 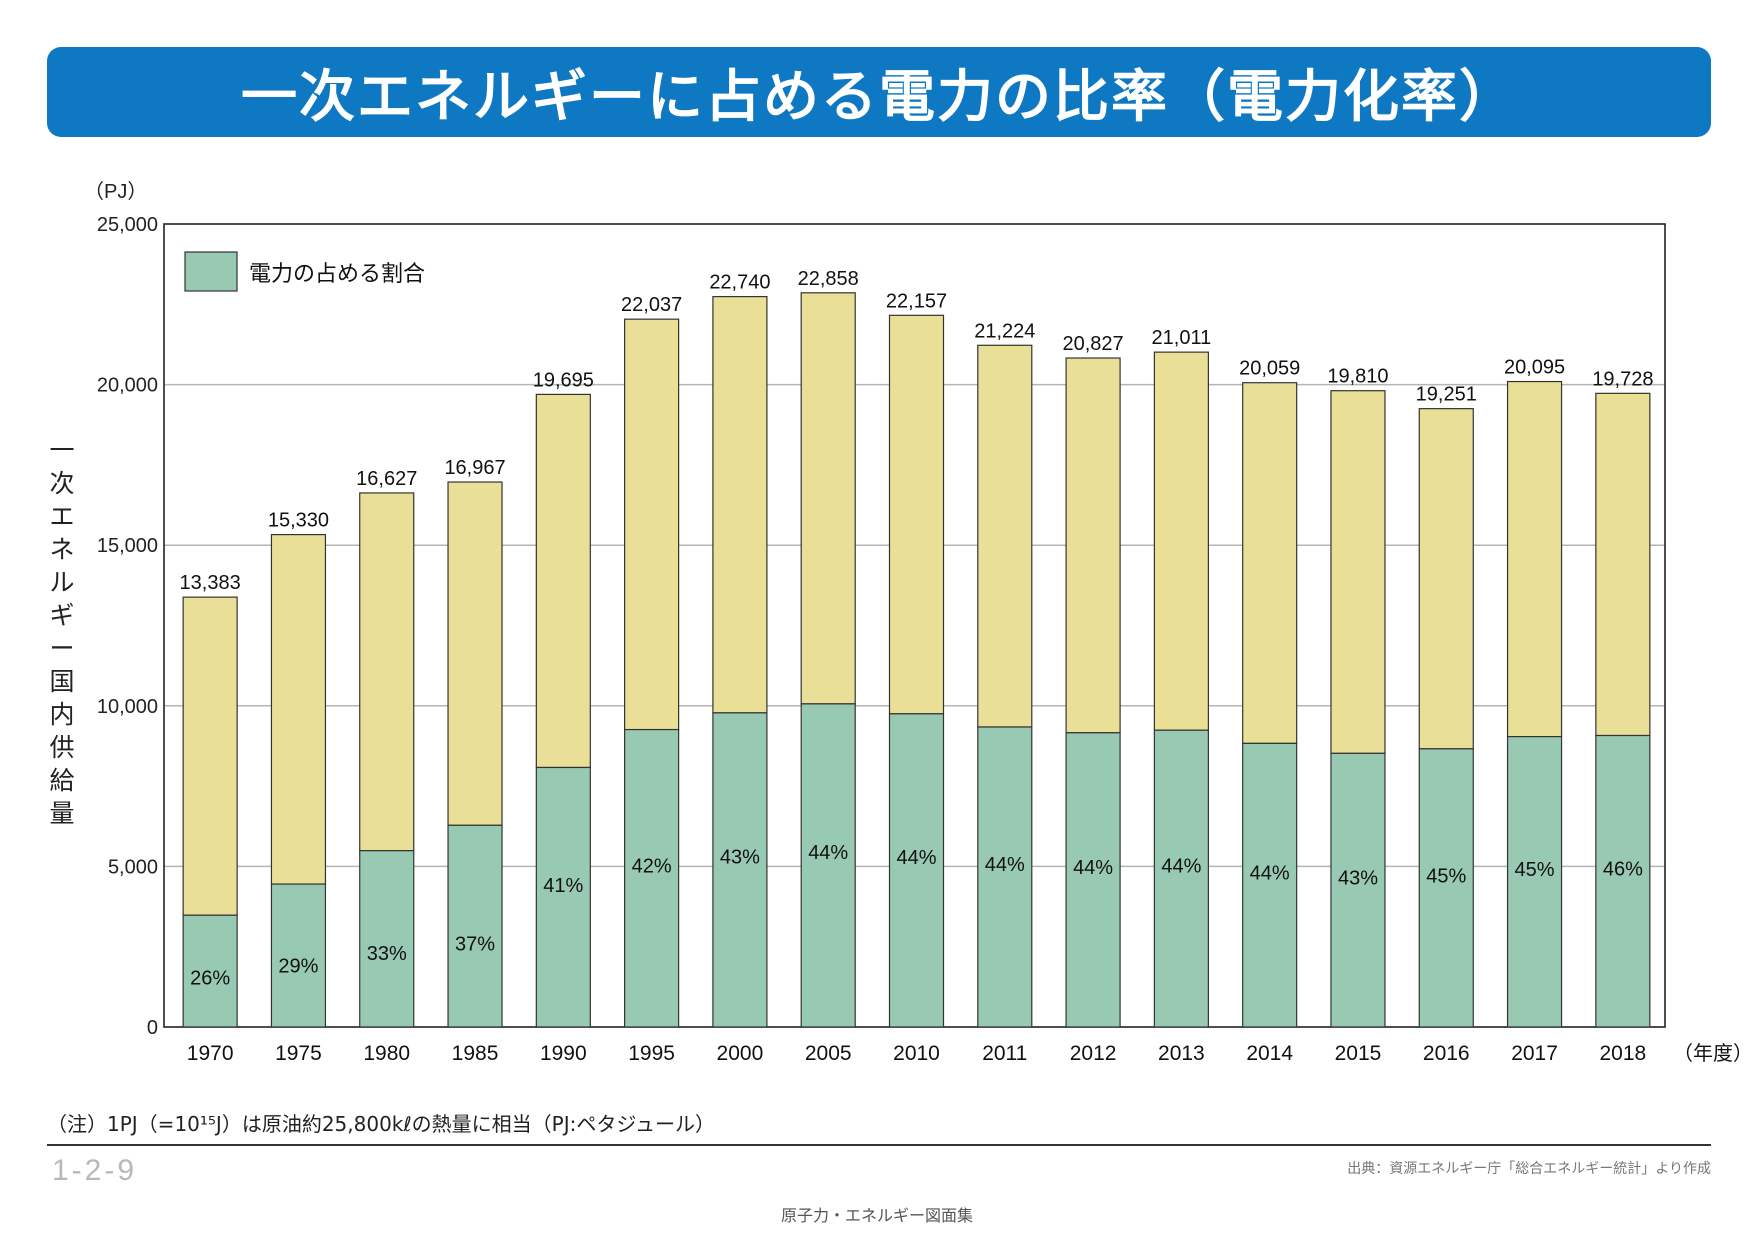 I want to click on total-value-label: 19,728, so click(x=1622, y=379).